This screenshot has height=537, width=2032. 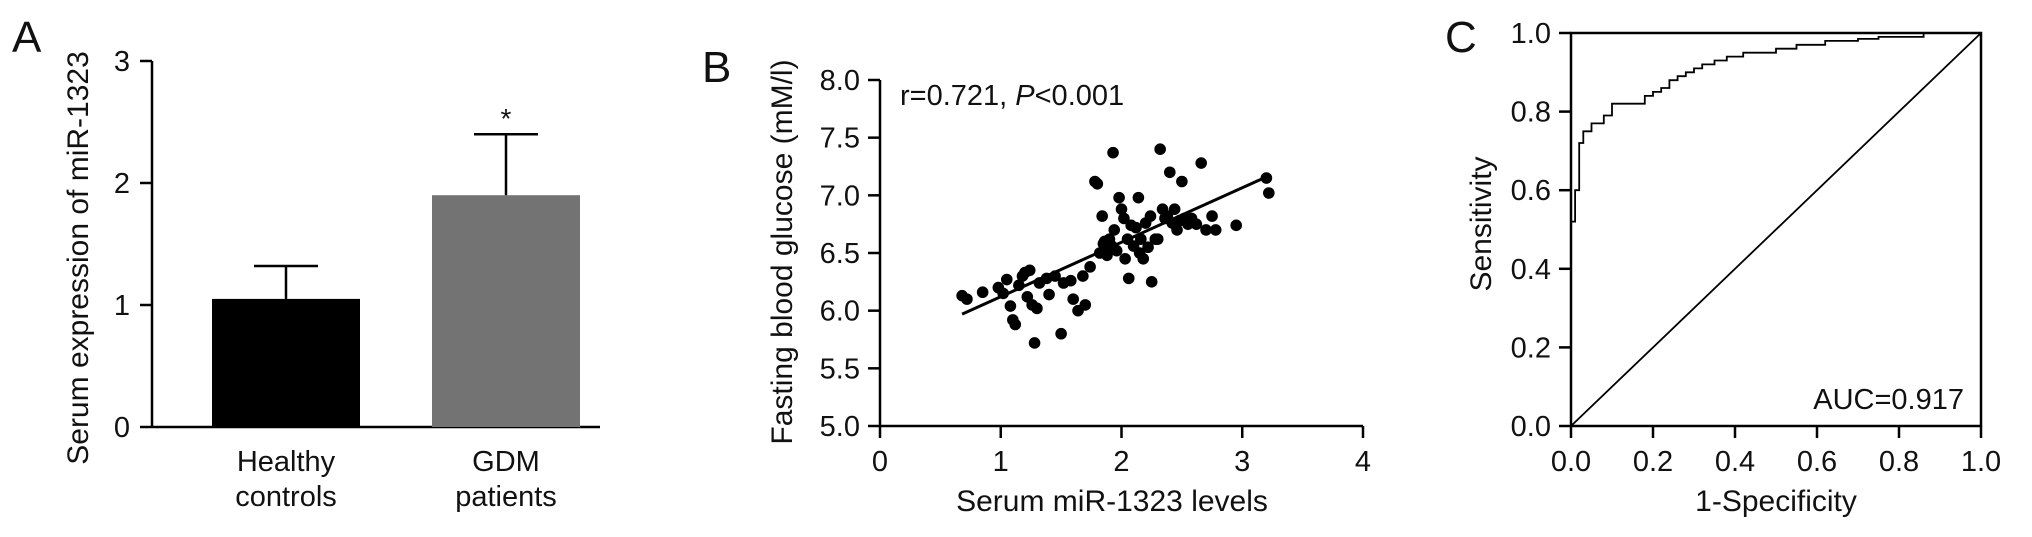 What do you see at coordinates (1531, 113) in the screenshot?
I see `panel-c-ytick-label: 0.8` at bounding box center [1531, 113].